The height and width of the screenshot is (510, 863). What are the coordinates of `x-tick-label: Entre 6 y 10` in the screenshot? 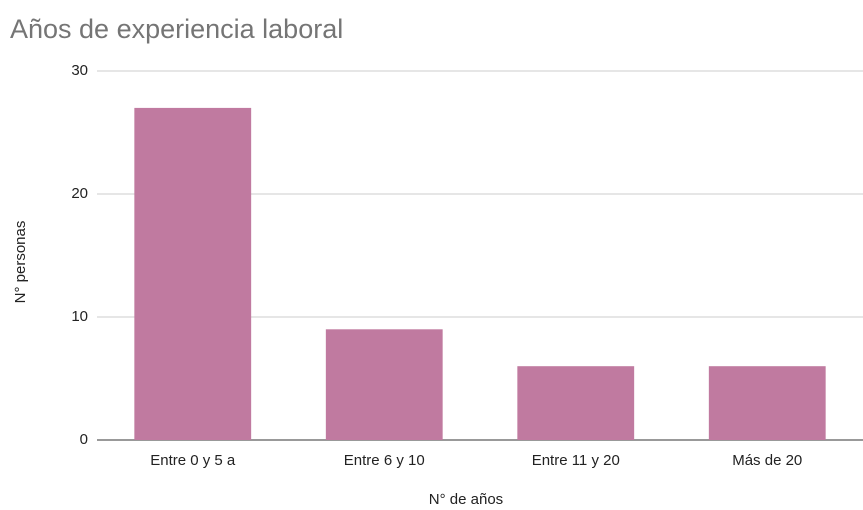 It's located at (384, 460).